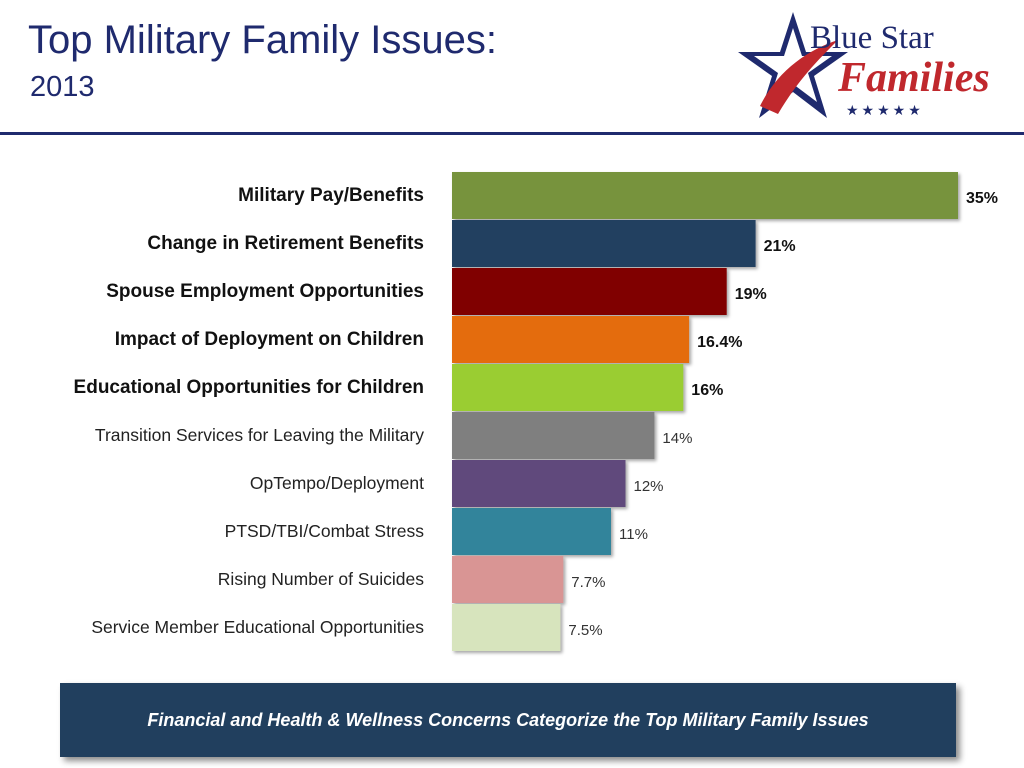 This screenshot has width=1024, height=768. I want to click on logo-text-families: Families, so click(914, 78).